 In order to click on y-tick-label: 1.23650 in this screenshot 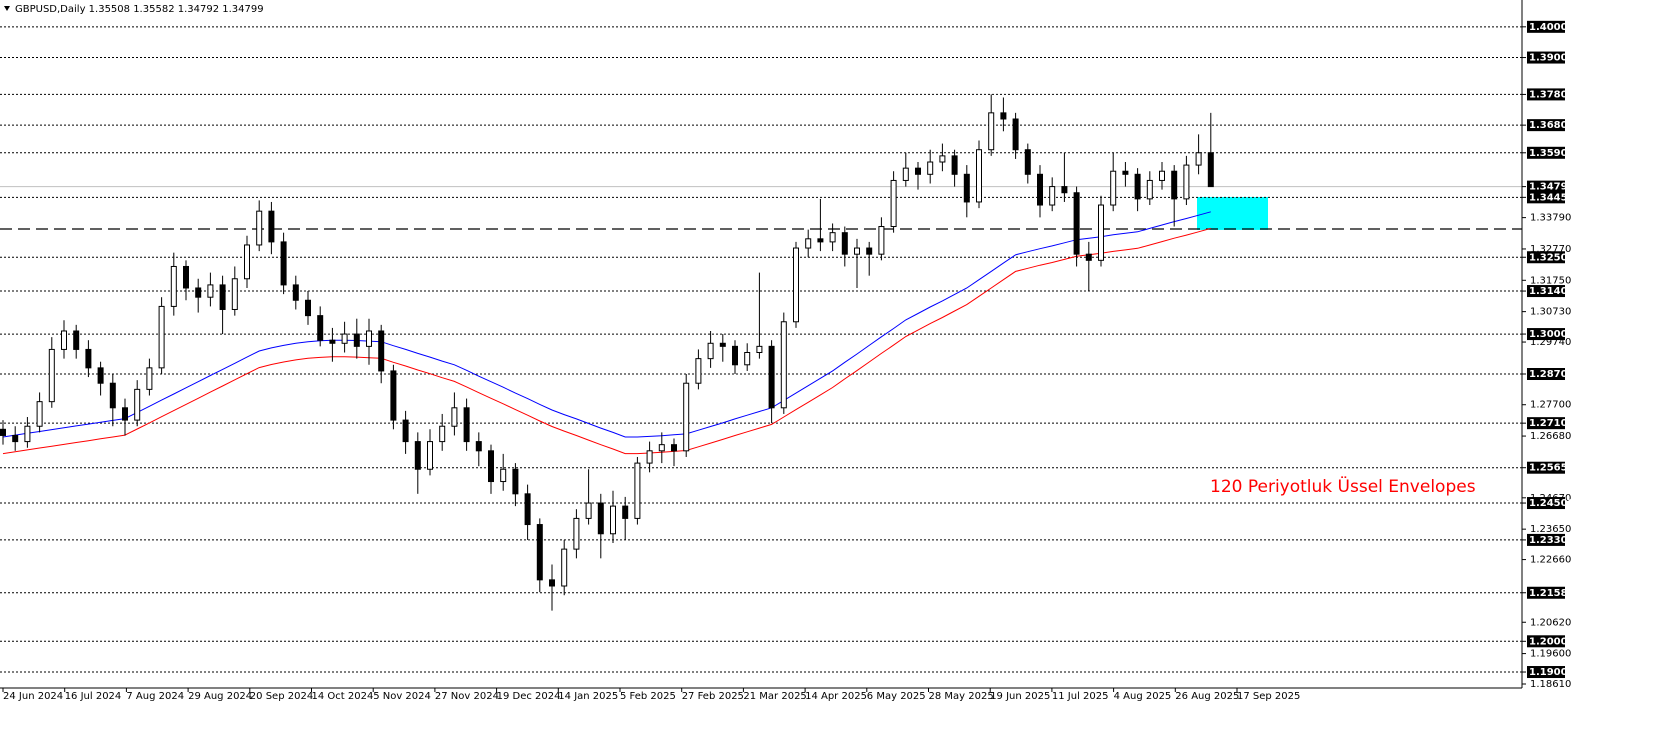, I will do `click(1550, 529)`.